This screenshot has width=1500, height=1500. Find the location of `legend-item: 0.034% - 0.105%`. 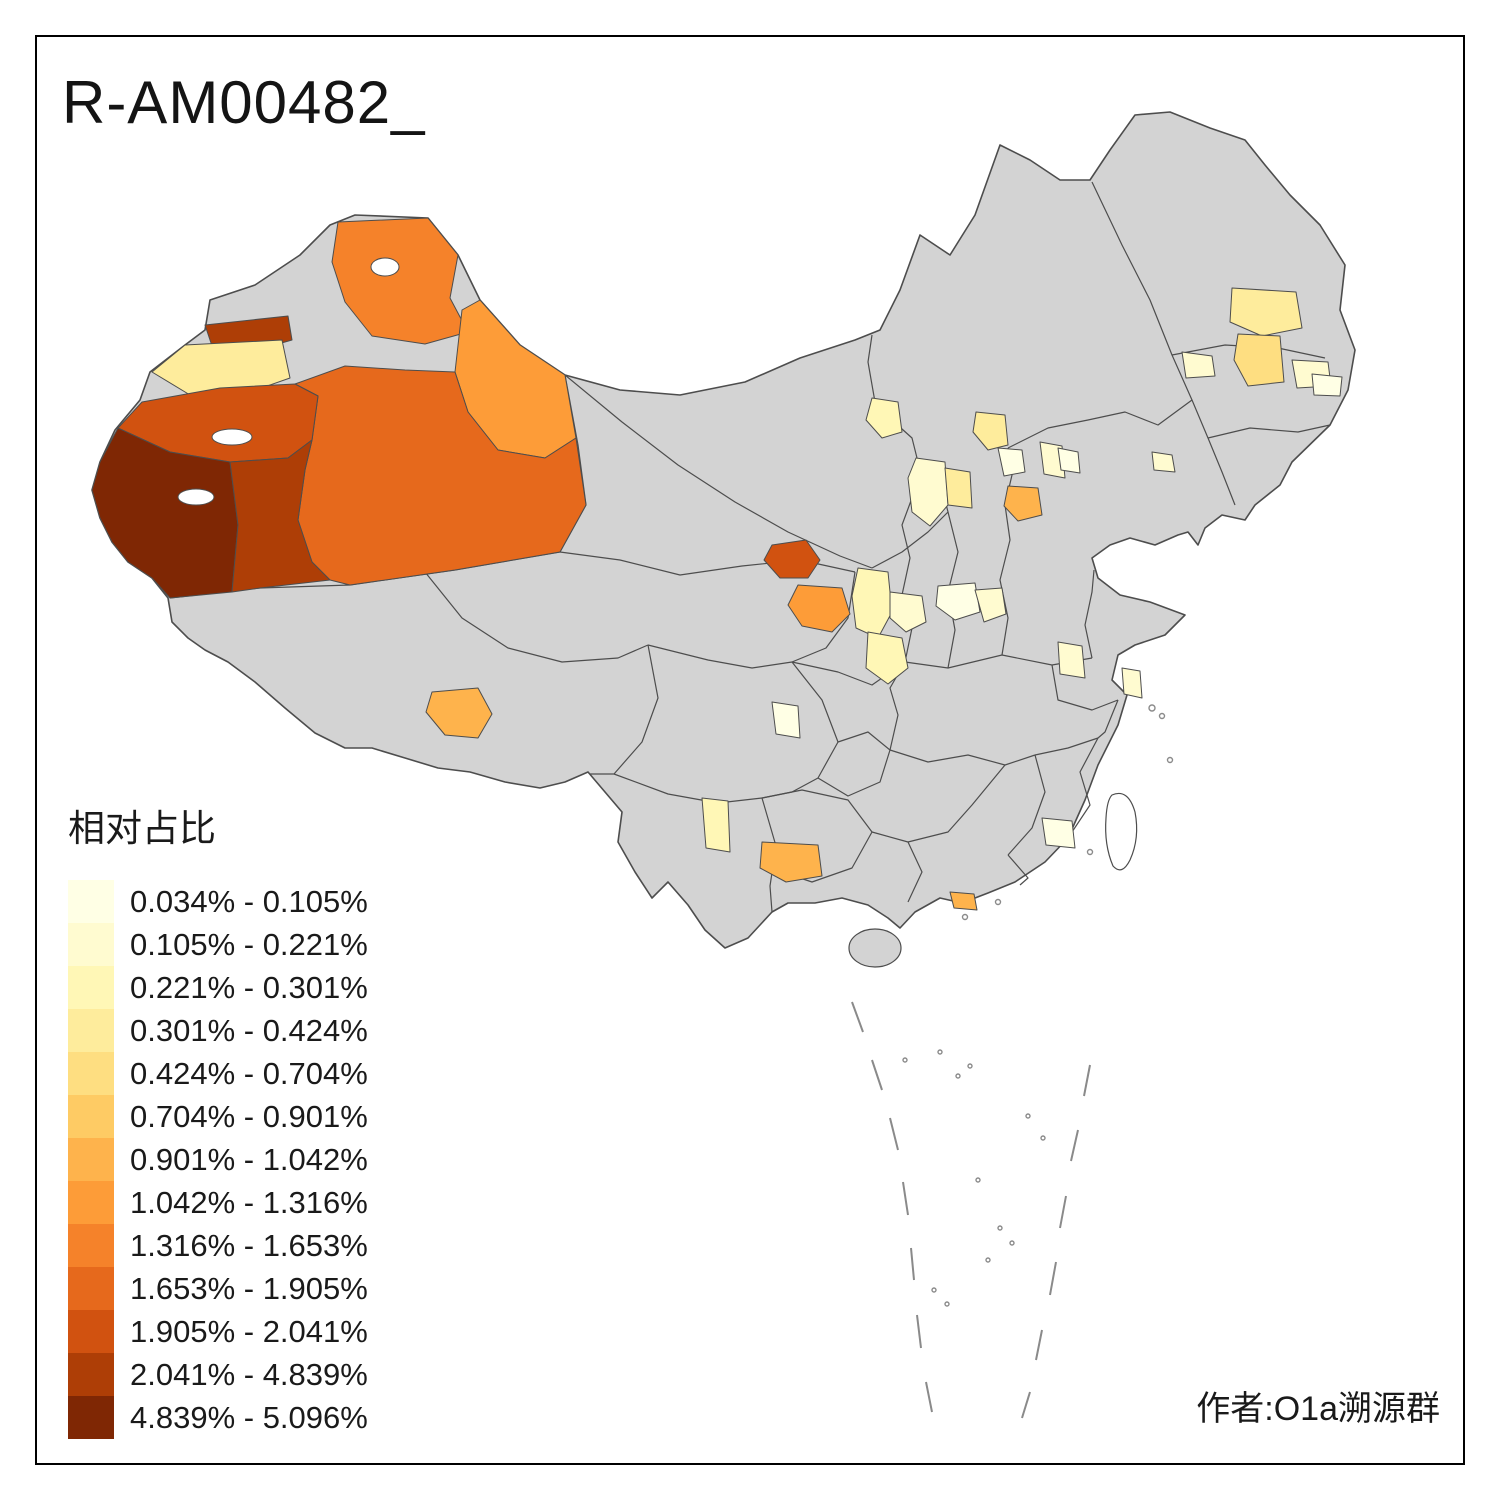

legend-item: 0.034% - 0.105% is located at coordinates (218, 901).